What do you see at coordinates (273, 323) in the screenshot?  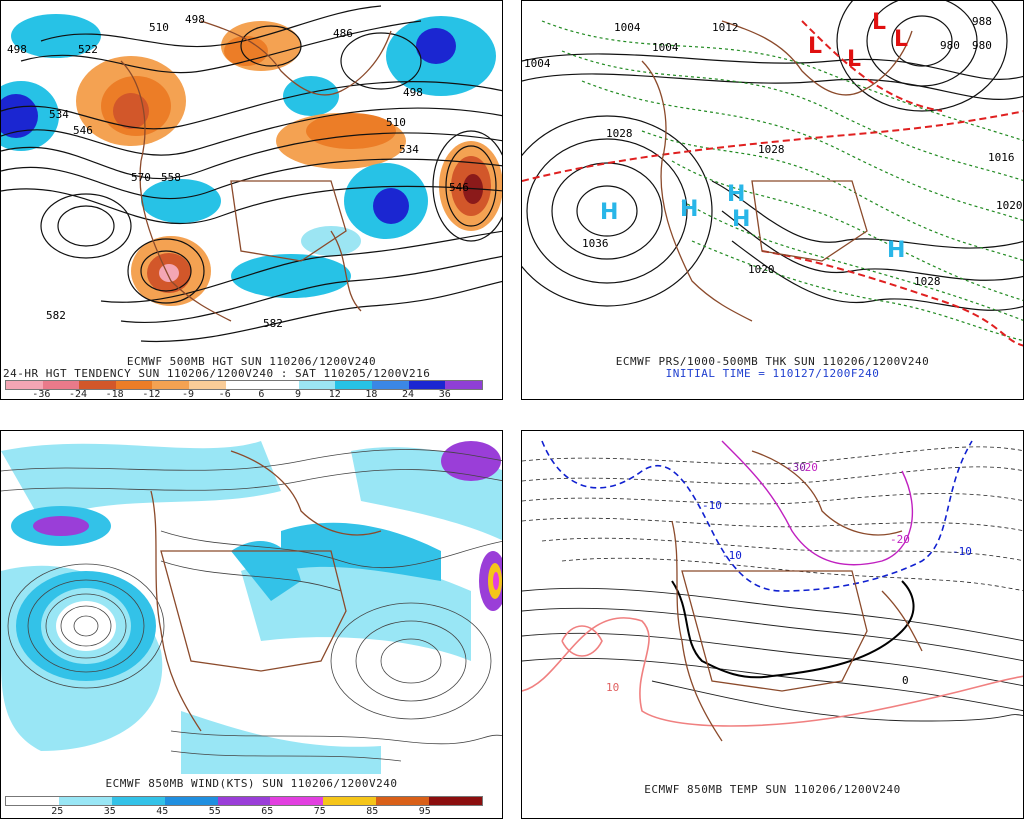 I see `svg-text: 582` at bounding box center [273, 323].